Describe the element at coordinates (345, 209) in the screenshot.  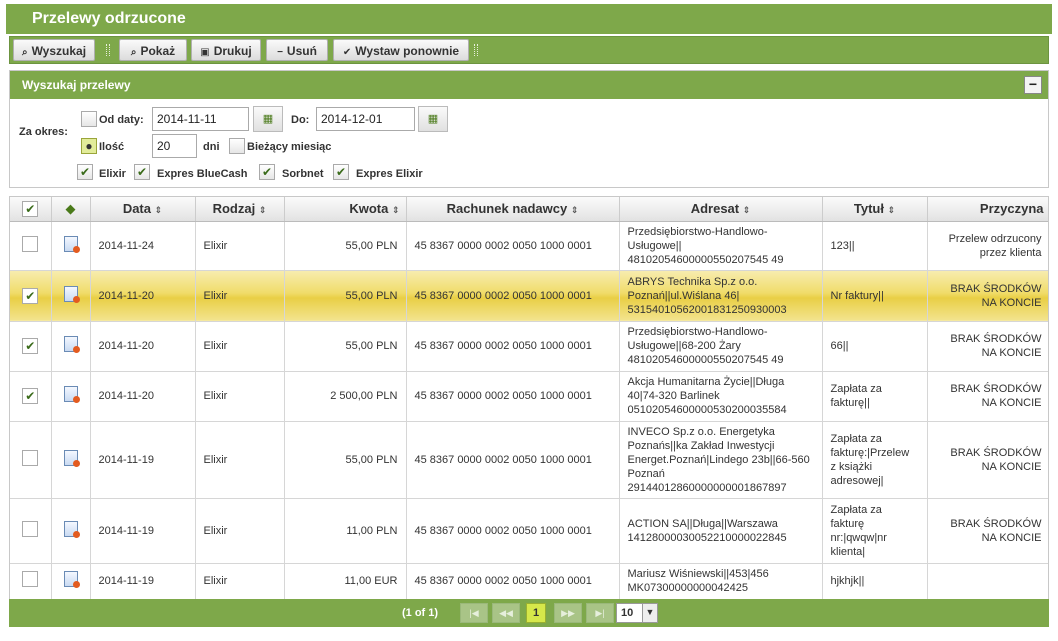
I see `column-header-amount: Kwota ⇕` at that location.